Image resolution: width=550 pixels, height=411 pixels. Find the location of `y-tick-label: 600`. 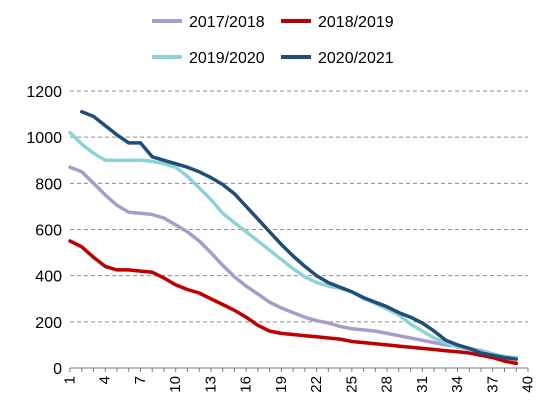

y-tick-label: 600 is located at coordinates (48, 231).